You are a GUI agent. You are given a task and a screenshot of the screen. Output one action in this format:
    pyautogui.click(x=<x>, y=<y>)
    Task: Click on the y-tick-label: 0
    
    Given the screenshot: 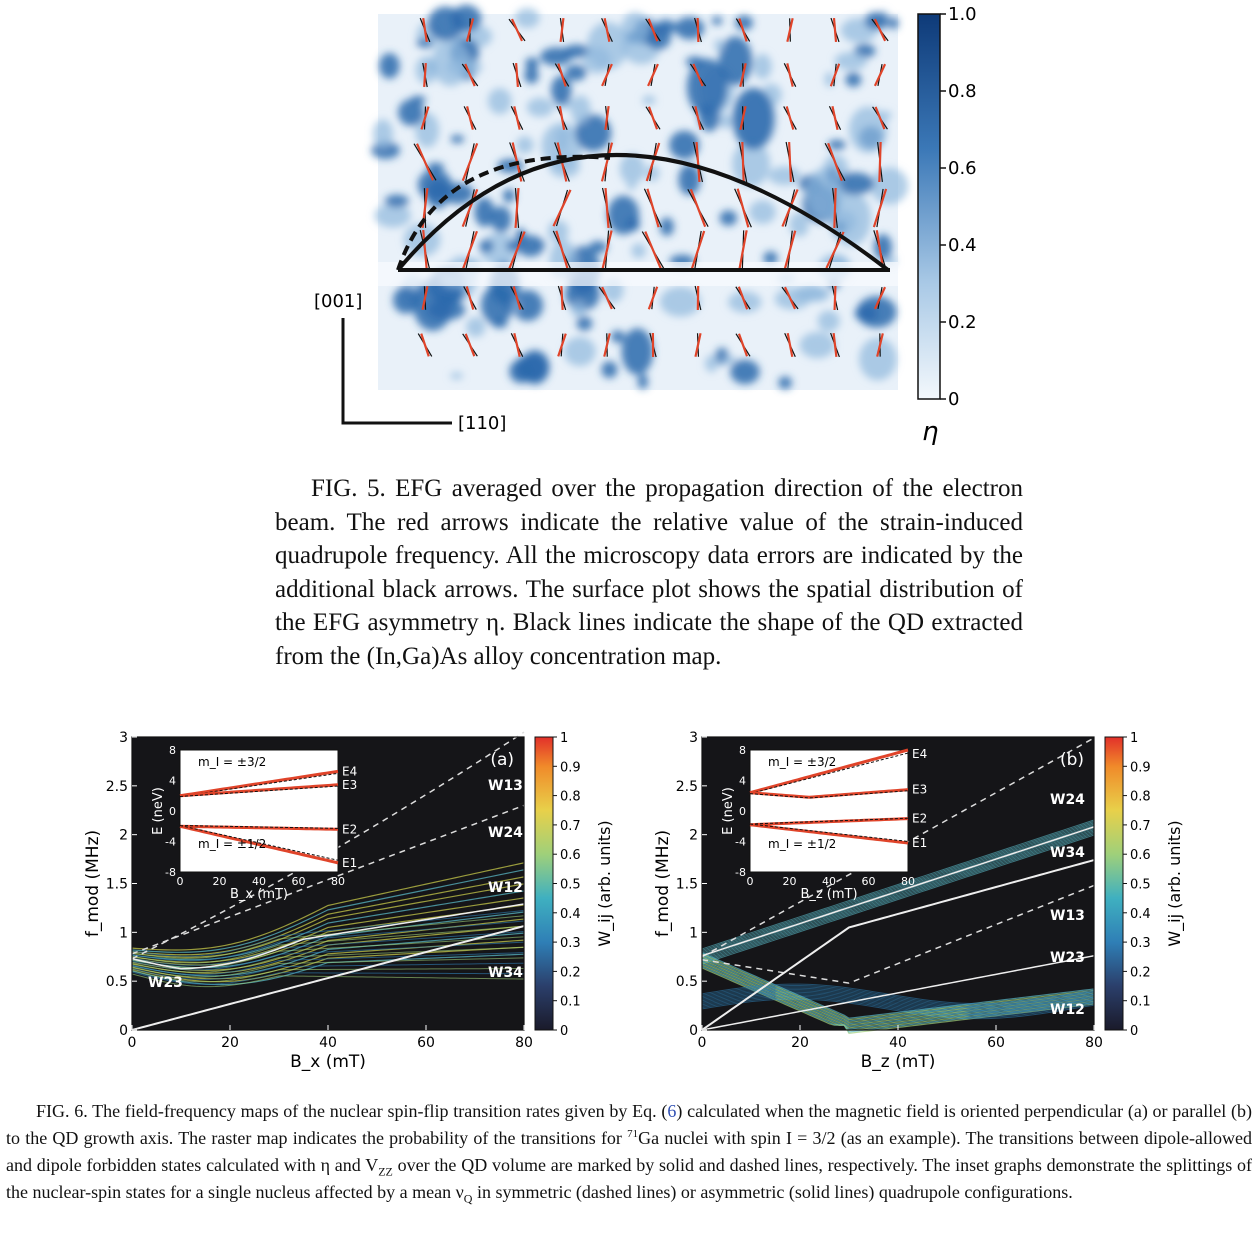 What is the action you would take?
    pyautogui.click(x=693, y=1031)
    